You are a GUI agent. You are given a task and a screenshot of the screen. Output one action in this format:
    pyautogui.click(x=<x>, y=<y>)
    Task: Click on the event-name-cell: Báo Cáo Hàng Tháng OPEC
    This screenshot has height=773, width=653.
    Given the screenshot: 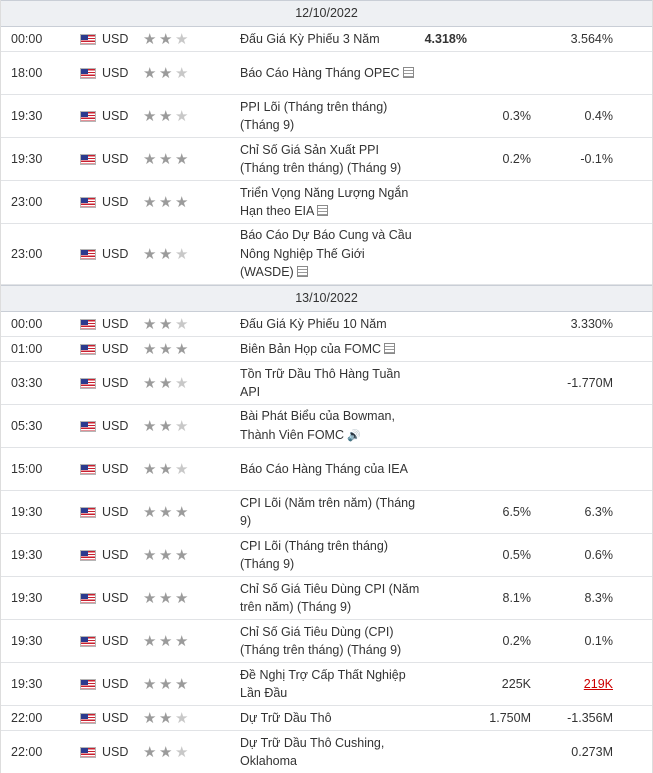 What is the action you would take?
    pyautogui.click(x=330, y=73)
    